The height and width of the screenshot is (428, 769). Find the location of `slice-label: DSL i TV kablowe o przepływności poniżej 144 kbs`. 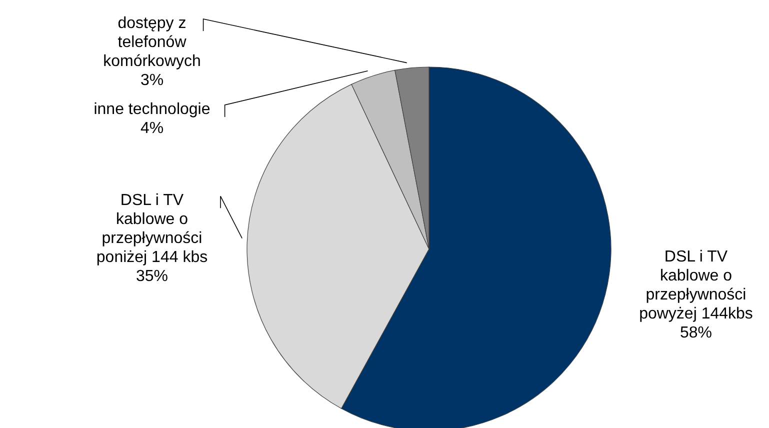

slice-label: DSL i TV kablowe o przepływności poniżej 144 kbs is located at coordinates (152, 229).